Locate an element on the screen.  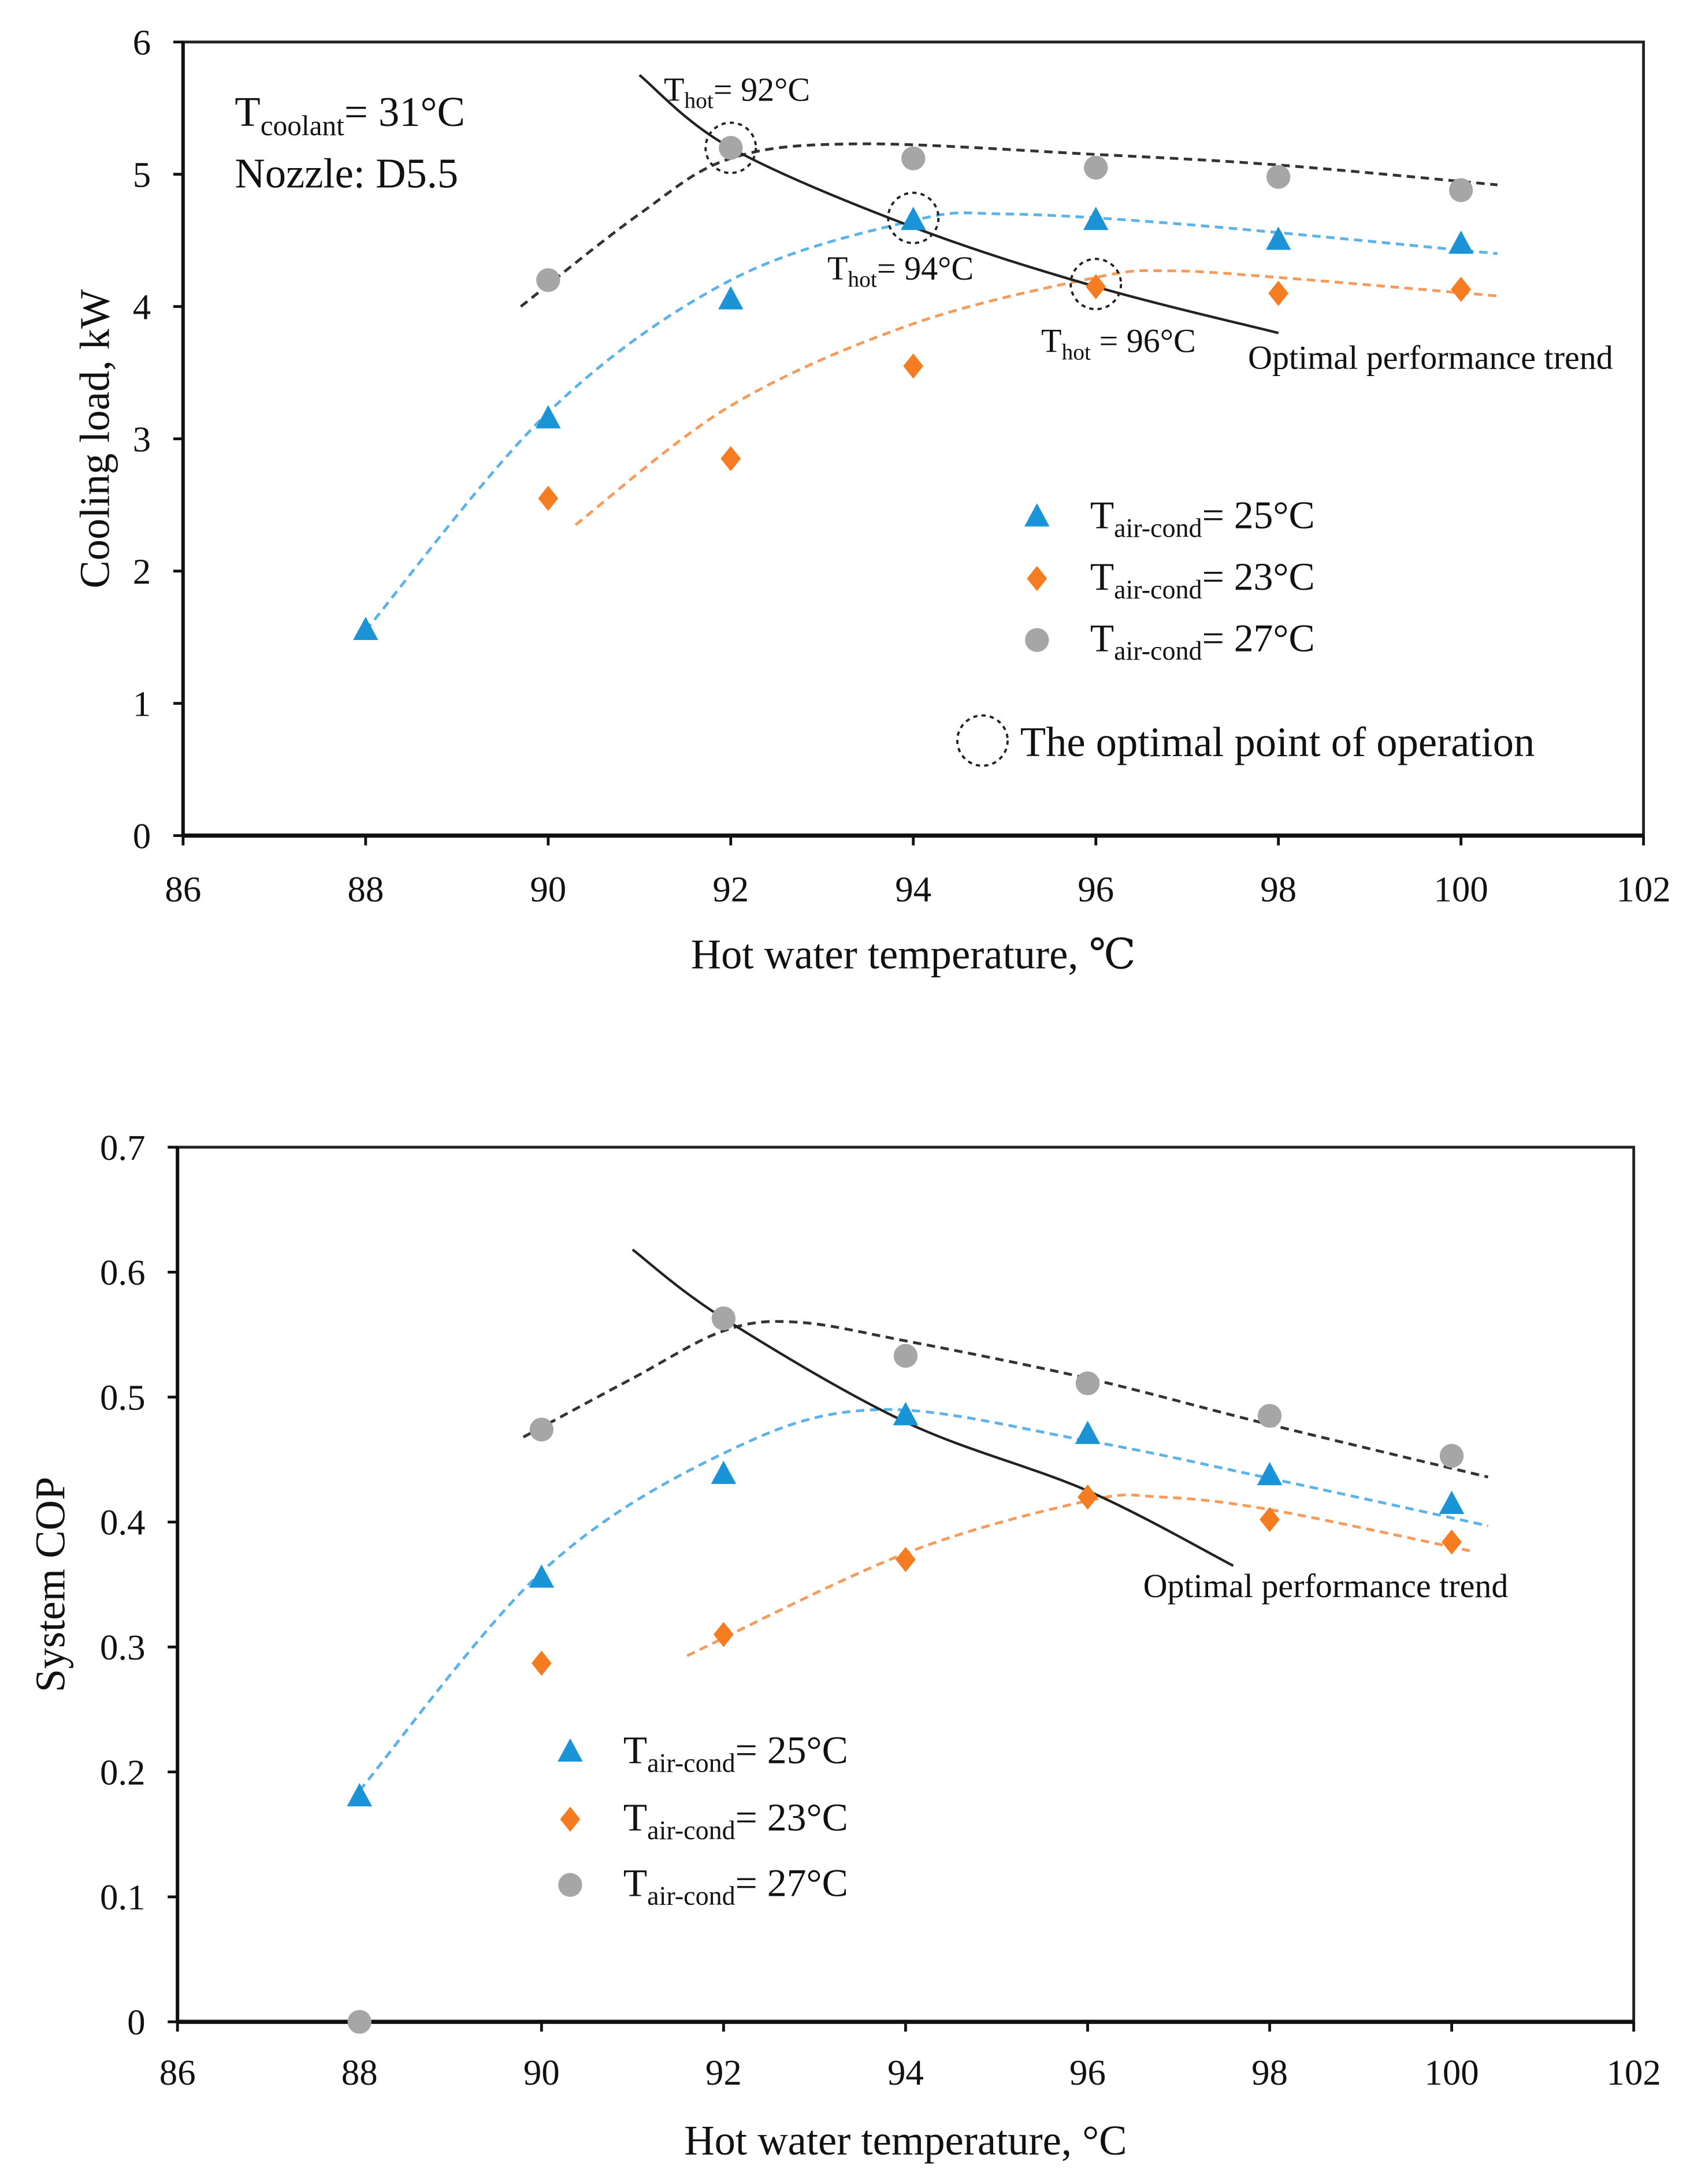
x-tick-label: 98 is located at coordinates (1278, 889).